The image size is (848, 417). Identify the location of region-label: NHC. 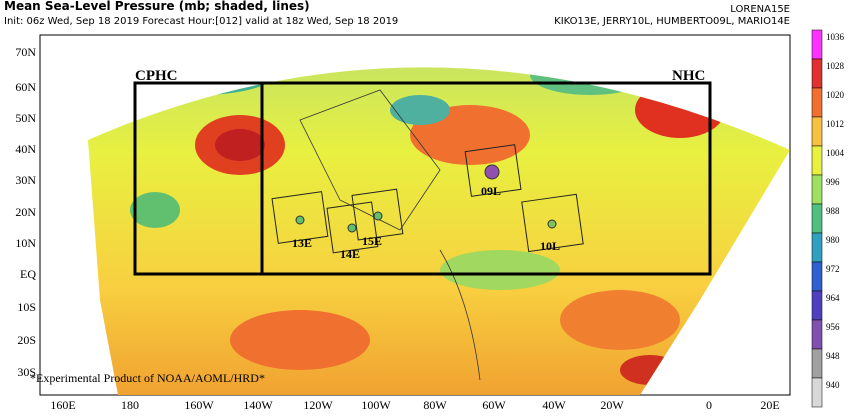
(688, 76).